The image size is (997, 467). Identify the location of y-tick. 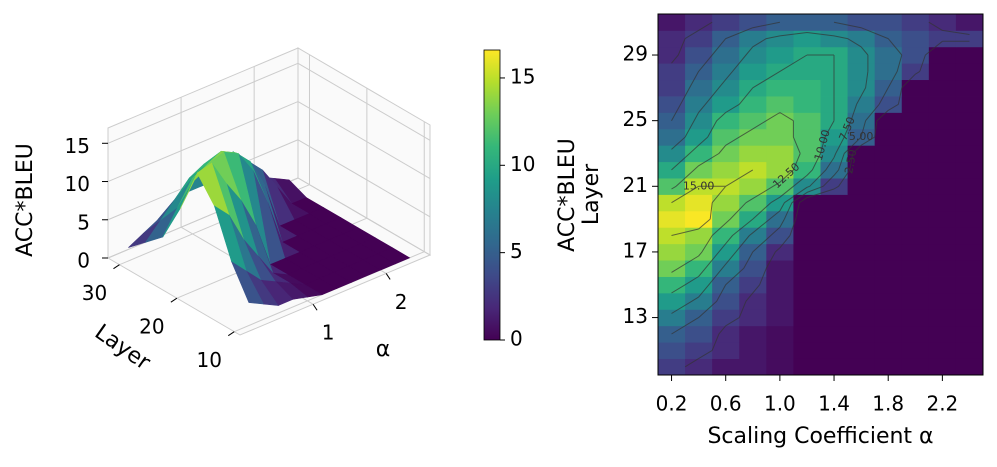
(174, 300).